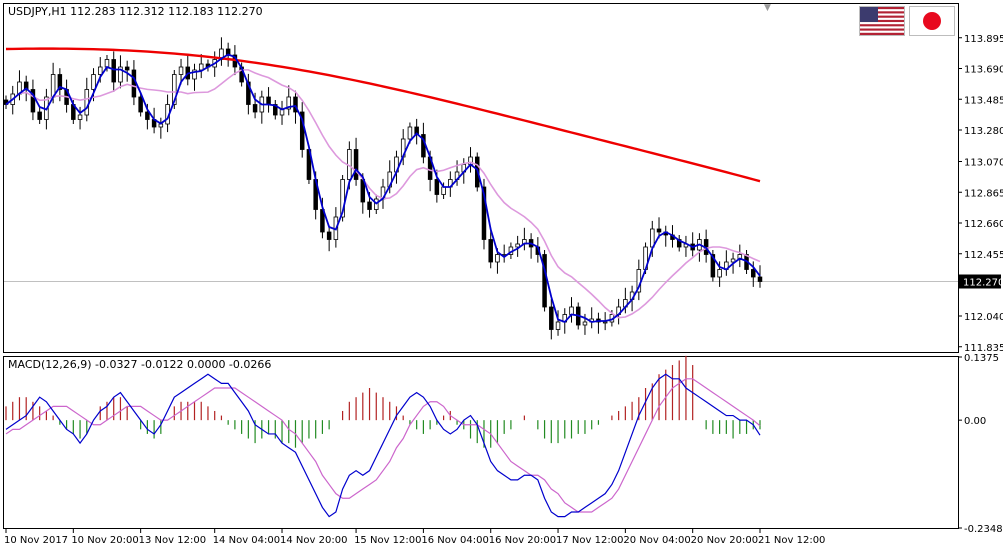  Describe the element at coordinates (454, 540) in the screenshot. I see `time-tick-label: 16 Nov 04:00` at that location.